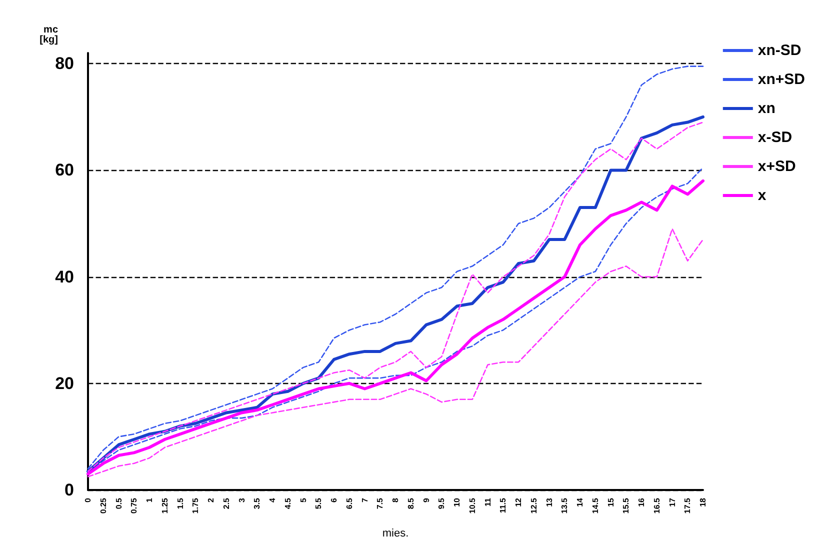 The width and height of the screenshot is (823, 552). Describe the element at coordinates (441, 503) in the screenshot. I see `x-tick-label: 9.5` at that location.